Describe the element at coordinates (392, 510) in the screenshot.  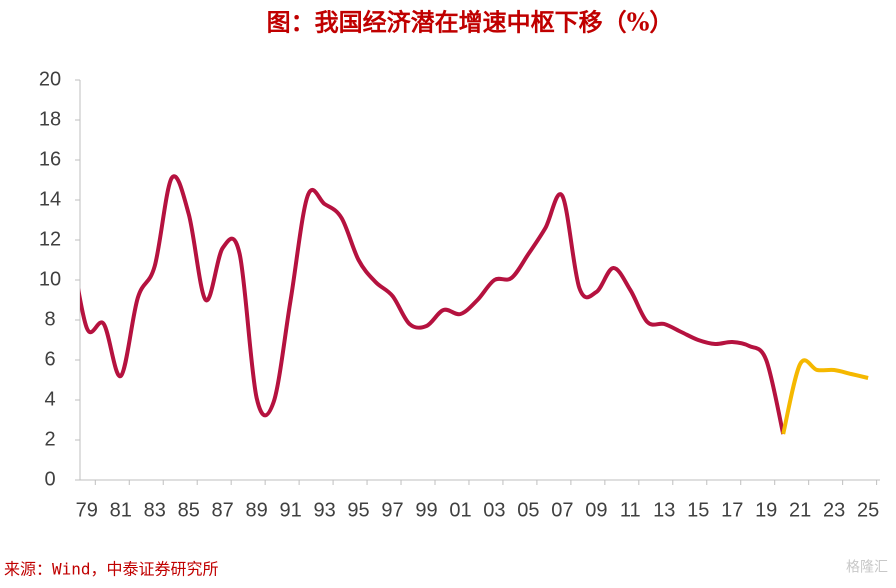
I see `x-tick-label: 97` at that location.